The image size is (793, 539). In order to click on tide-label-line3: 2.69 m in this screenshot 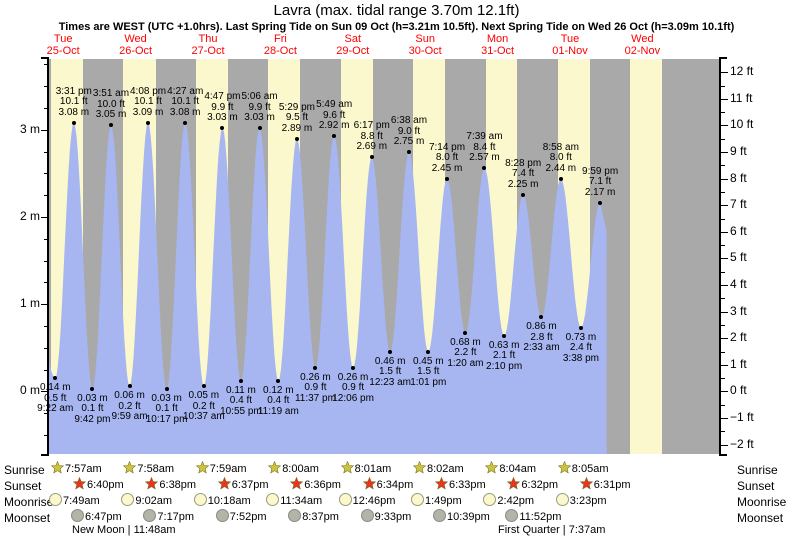, I will do `click(372, 147)`.